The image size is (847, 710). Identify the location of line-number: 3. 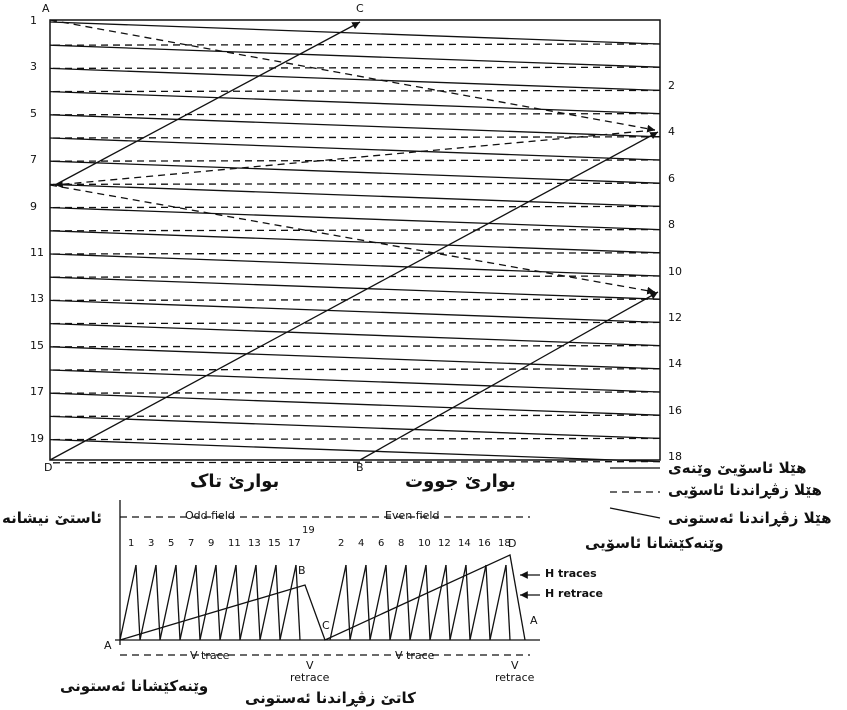
(151, 543).